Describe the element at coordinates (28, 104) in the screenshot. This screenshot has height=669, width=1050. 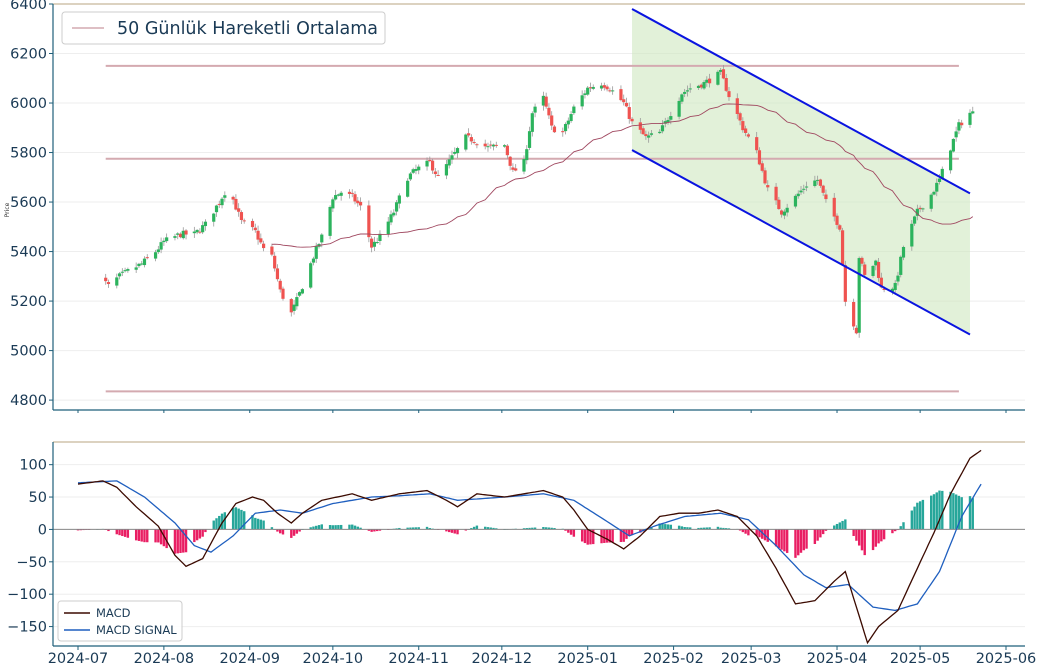
I see `price-ytick-label: 6000` at that location.